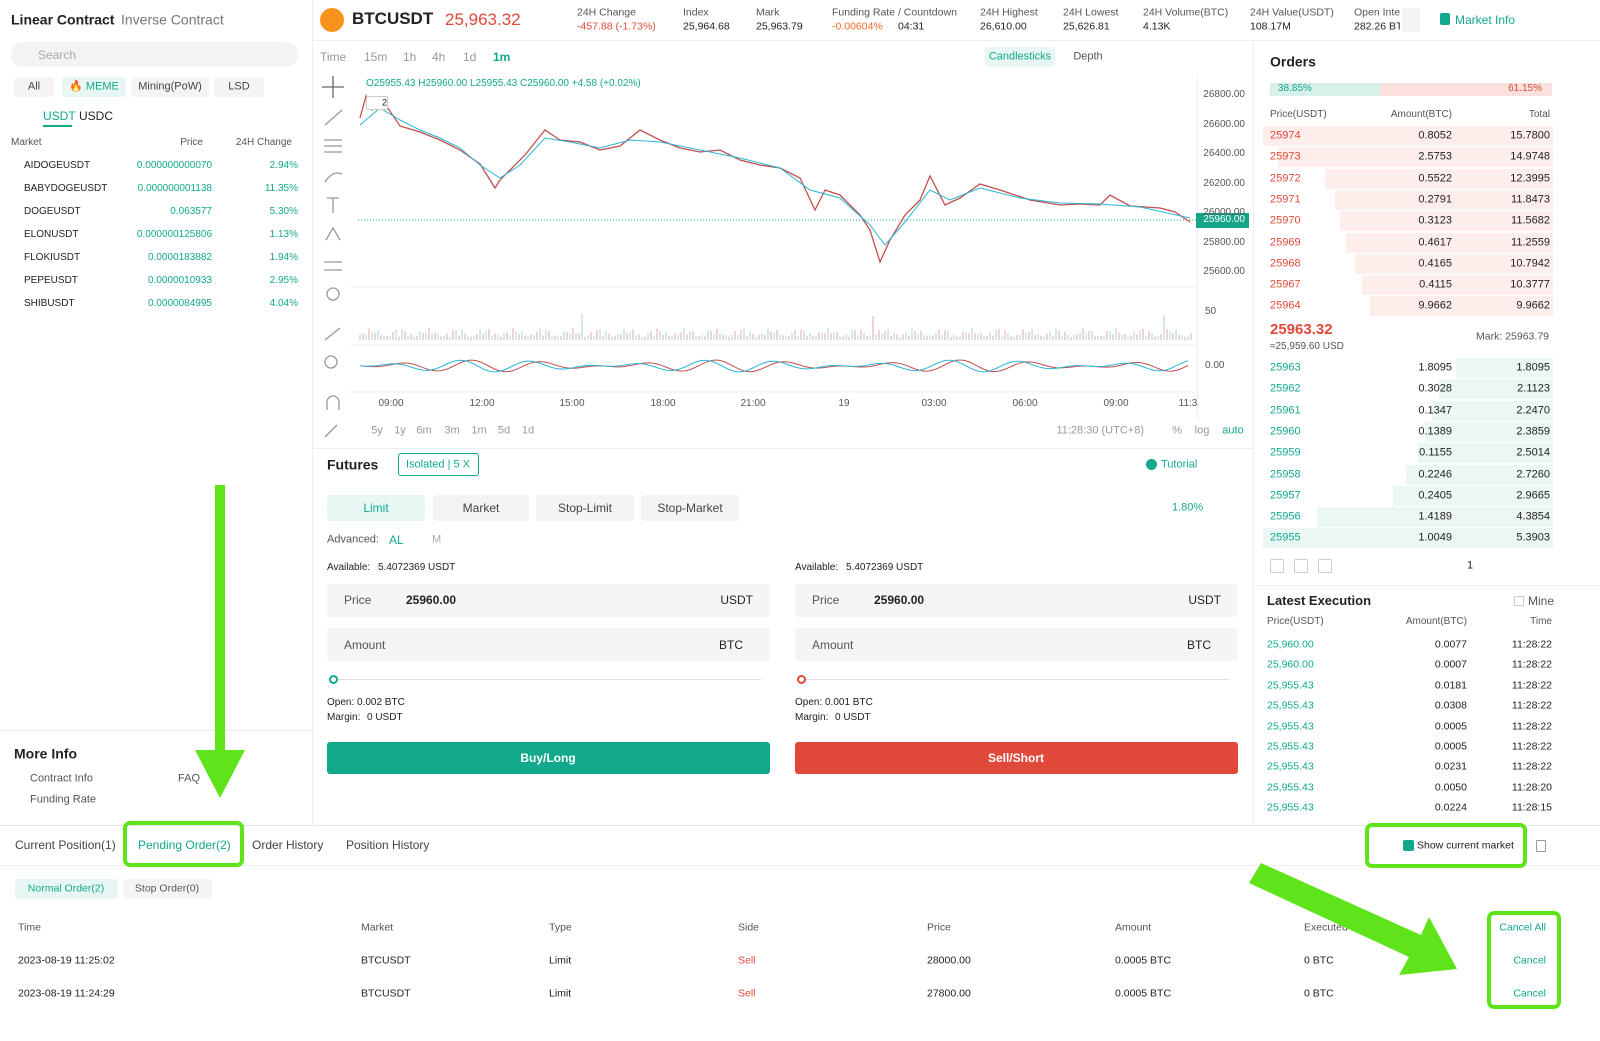 This screenshot has width=1600, height=1041. What do you see at coordinates (1285, 495) in the screenshot?
I see `book-price: 25957` at bounding box center [1285, 495].